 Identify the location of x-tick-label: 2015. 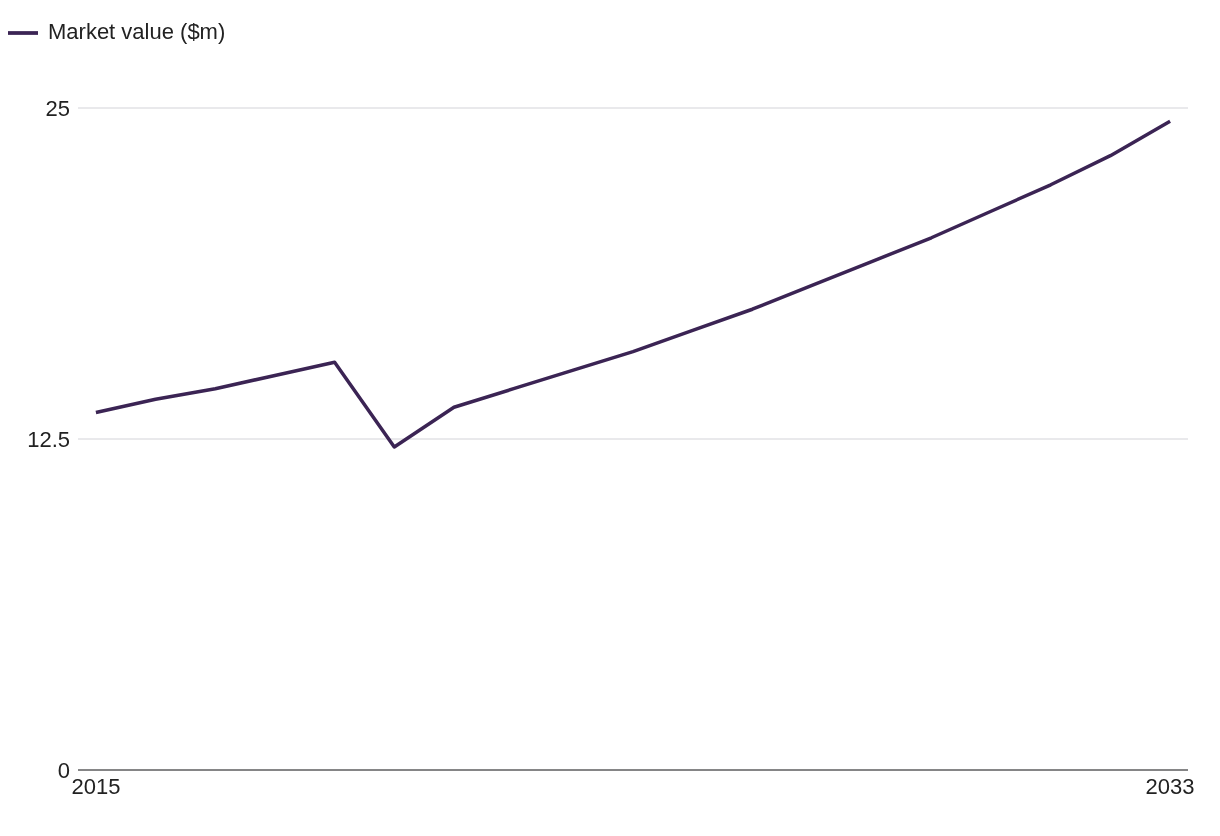
(96, 786).